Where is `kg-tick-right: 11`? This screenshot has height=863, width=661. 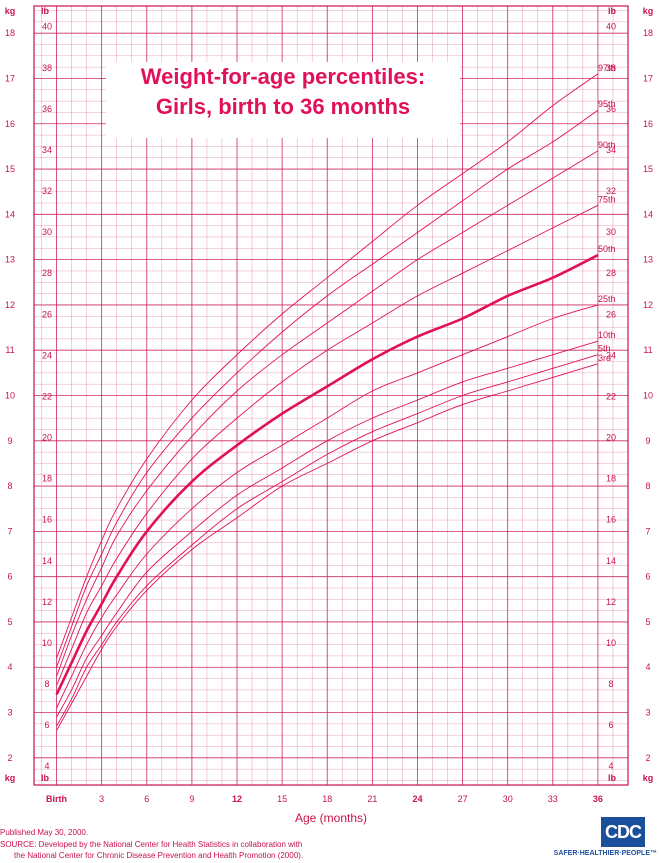 kg-tick-right: 11 is located at coordinates (647, 350).